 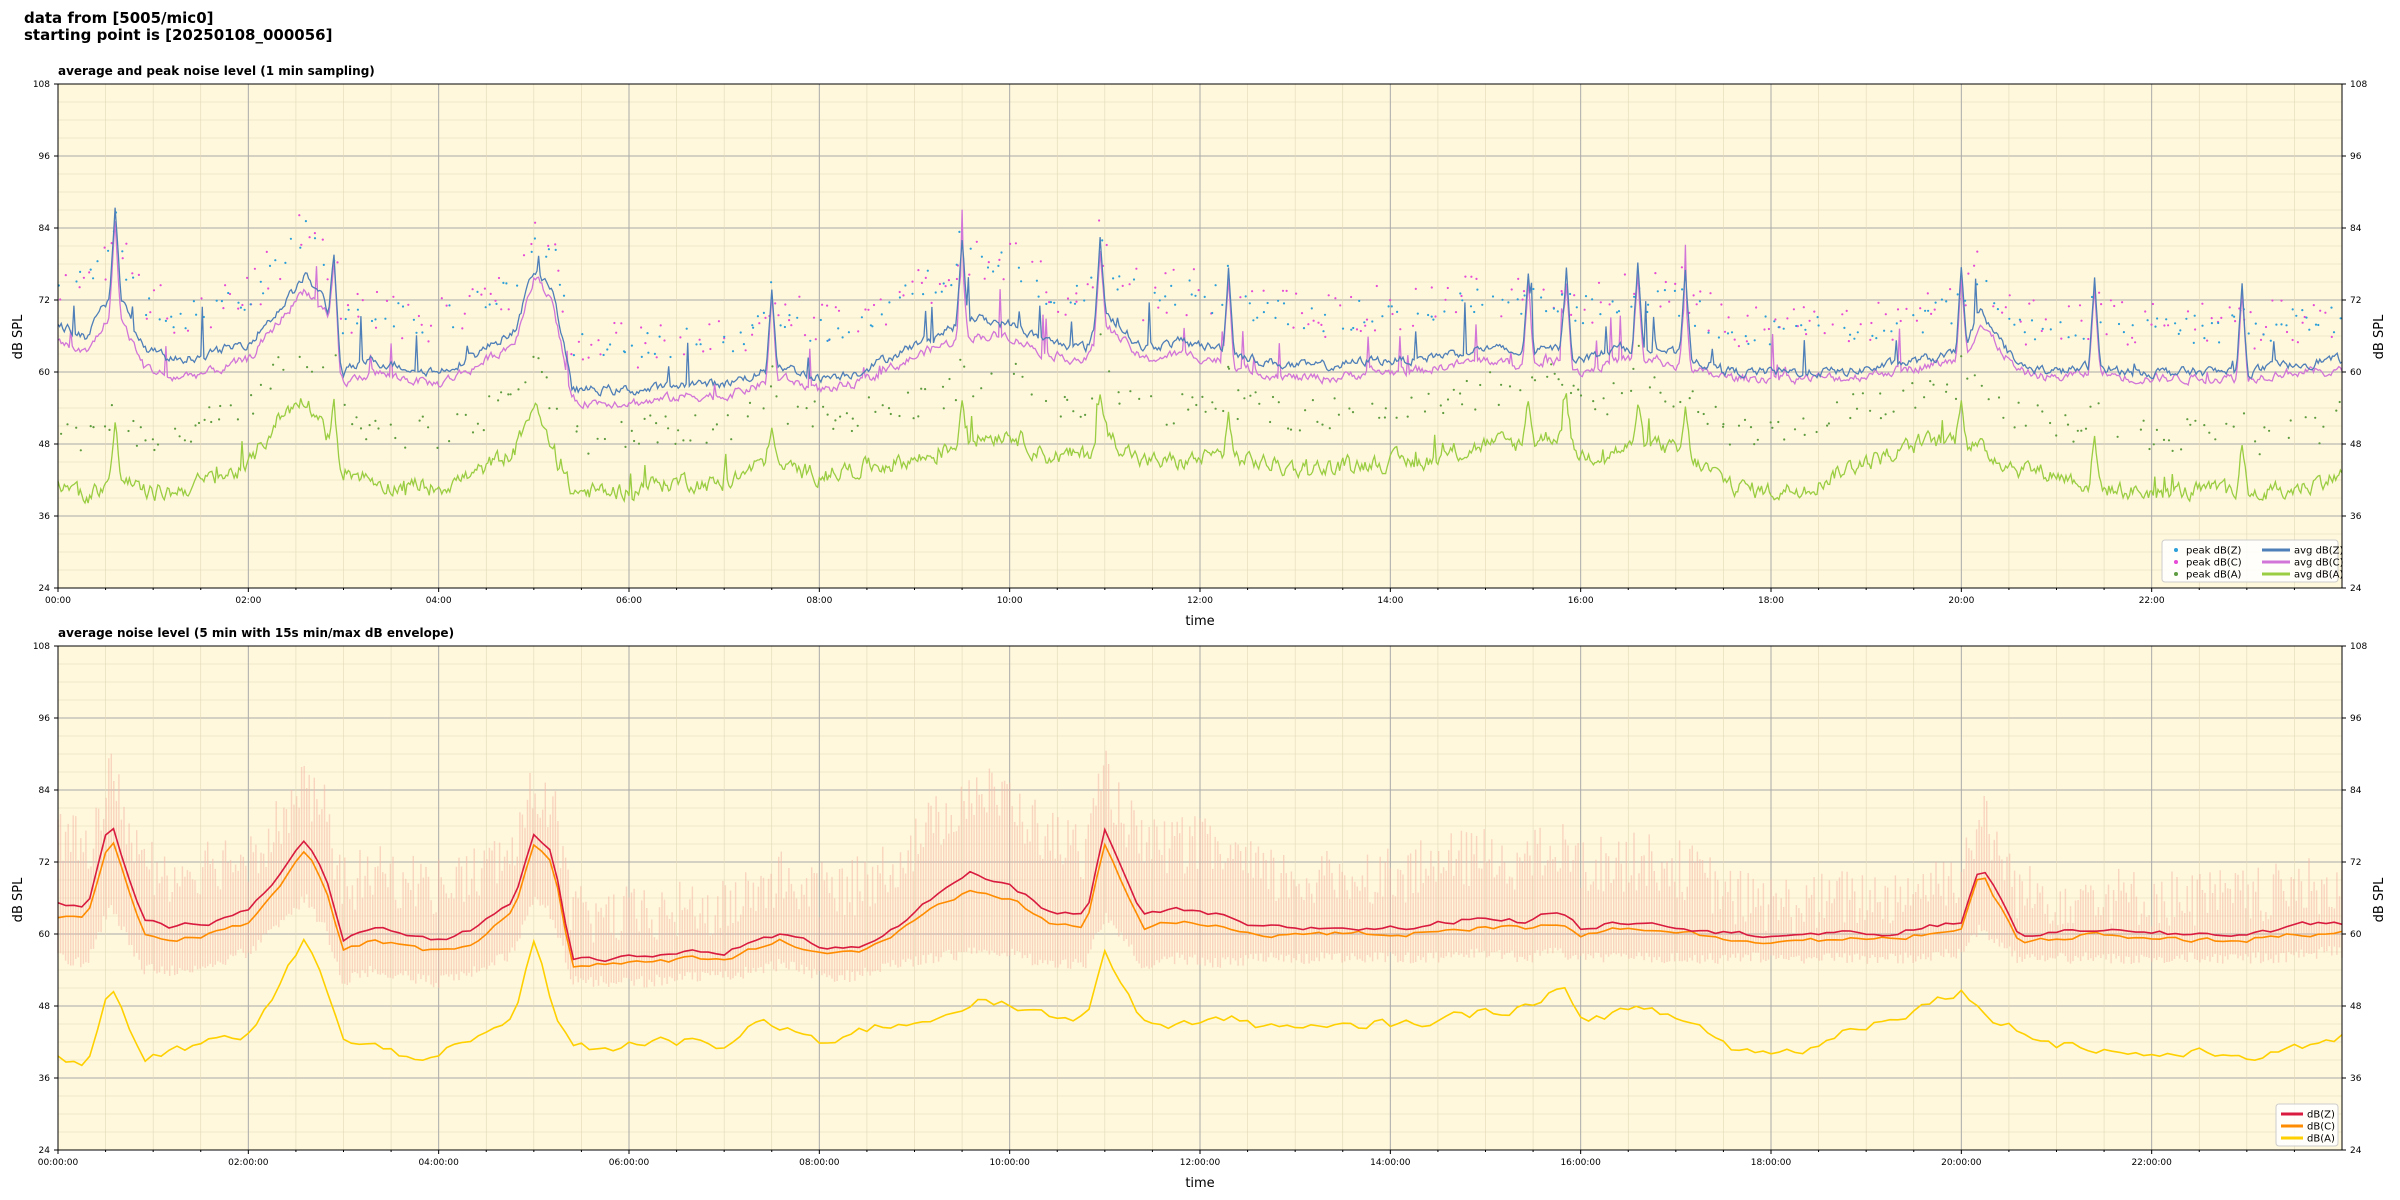 What do you see at coordinates (2356, 229) in the screenshot?
I see `y-tick-label: 84` at bounding box center [2356, 229].